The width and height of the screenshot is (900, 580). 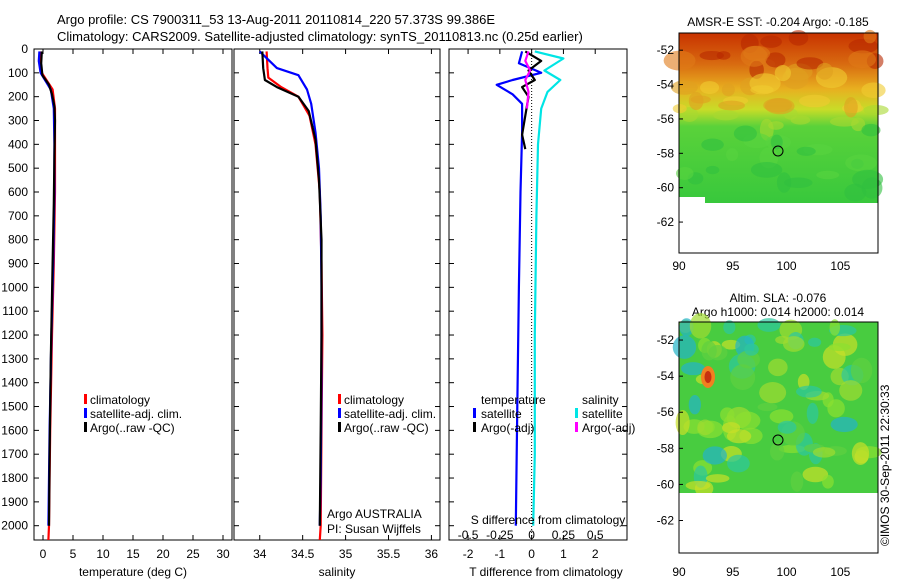 I want to click on sst-missing-patch, so click(x=692, y=200).